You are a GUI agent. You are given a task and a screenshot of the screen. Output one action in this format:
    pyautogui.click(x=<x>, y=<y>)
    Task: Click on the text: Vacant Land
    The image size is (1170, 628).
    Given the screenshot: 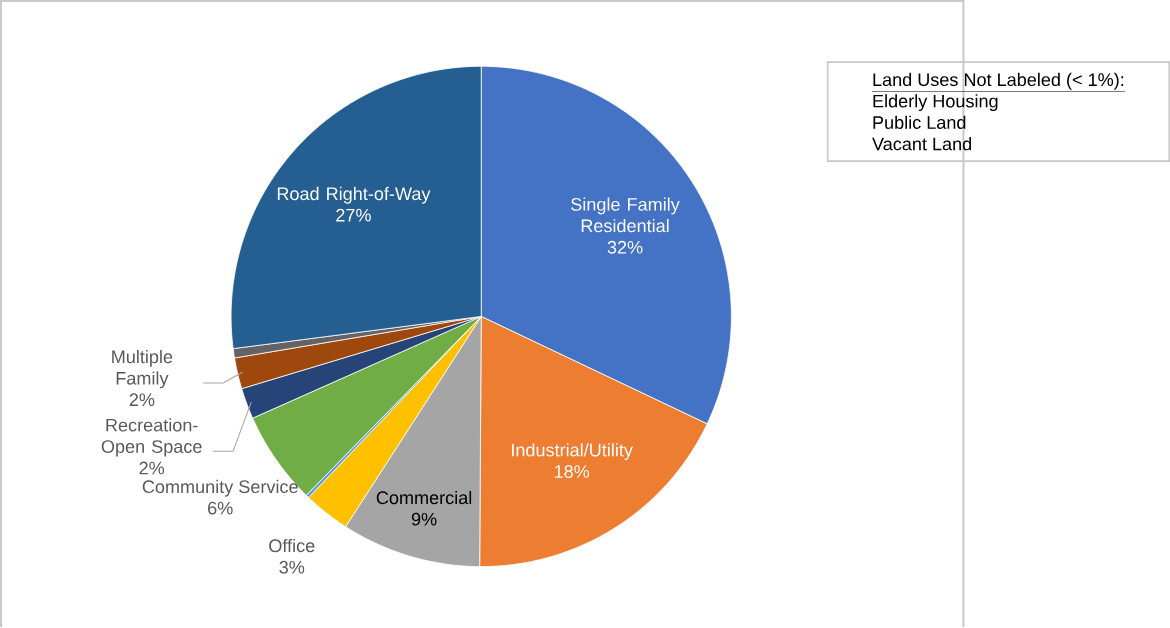 What is the action you would take?
    pyautogui.click(x=922, y=144)
    